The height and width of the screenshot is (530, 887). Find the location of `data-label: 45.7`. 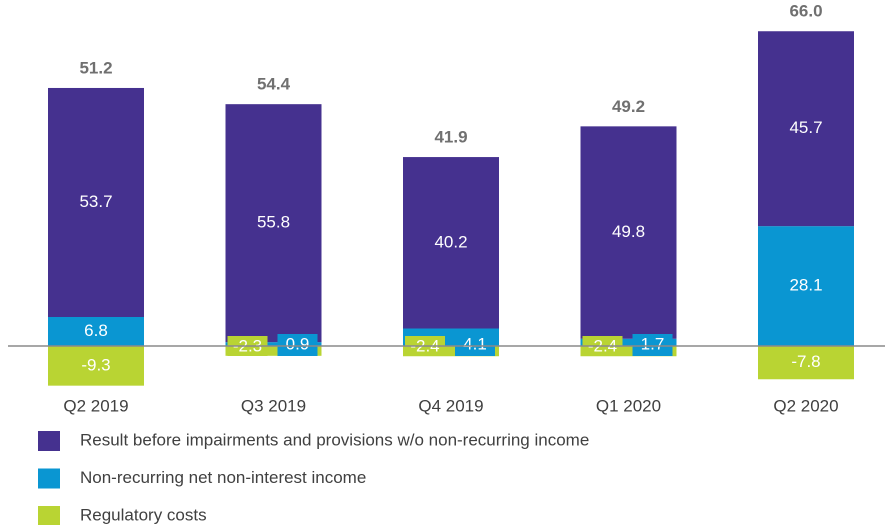

data-label: 45.7 is located at coordinates (805, 127).